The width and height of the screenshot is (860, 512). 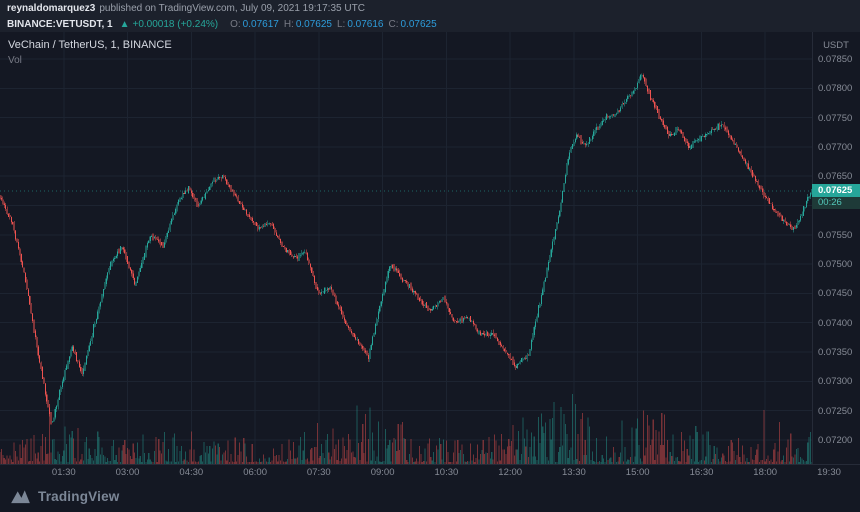 What do you see at coordinates (829, 472) in the screenshot?
I see `time-axis-tick: 19:30` at bounding box center [829, 472].